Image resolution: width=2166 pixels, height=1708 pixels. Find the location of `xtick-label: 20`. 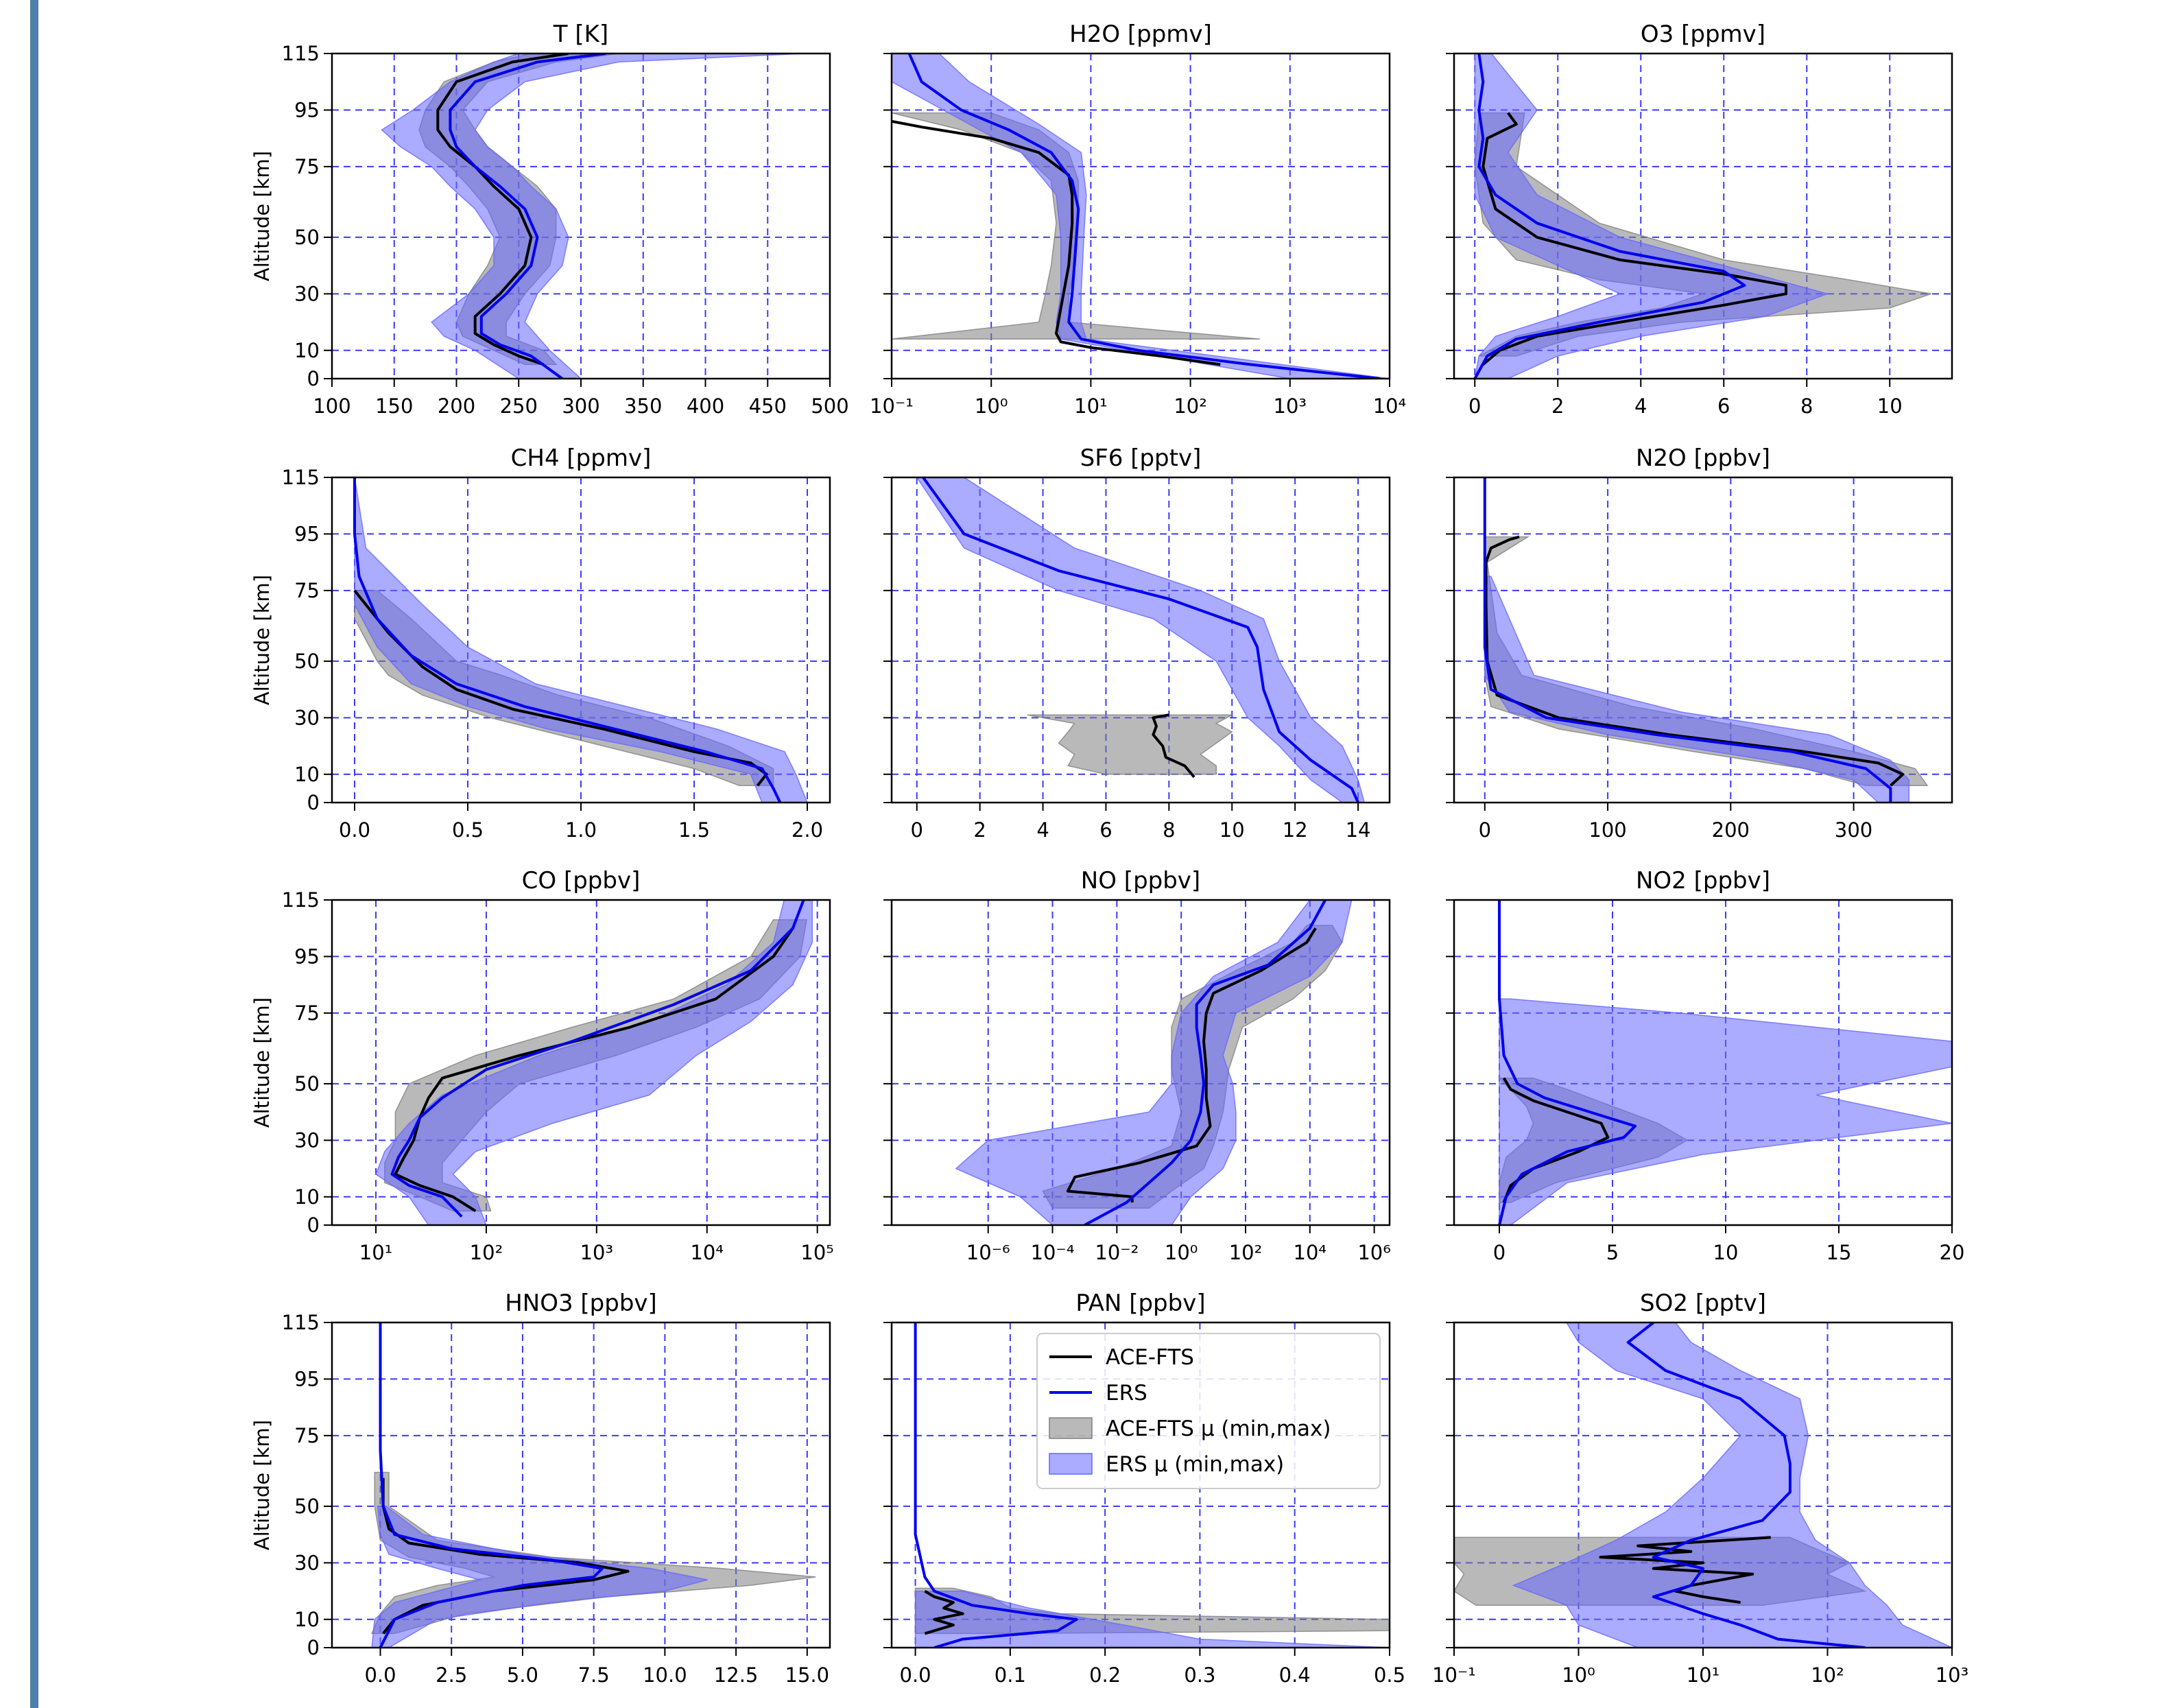

xtick-label: 20 is located at coordinates (1952, 1252).